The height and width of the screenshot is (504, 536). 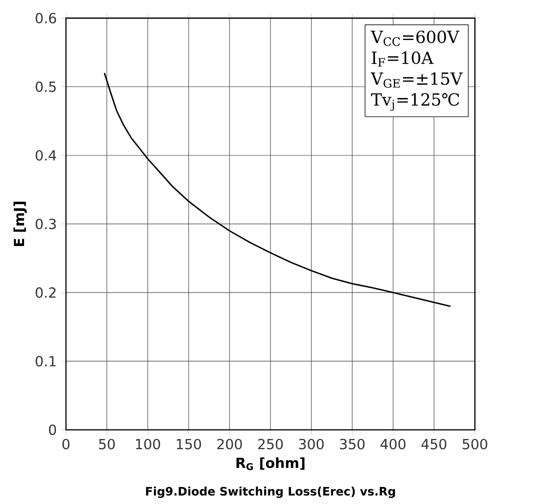 I want to click on x-tick-label: 350, so click(x=352, y=444).